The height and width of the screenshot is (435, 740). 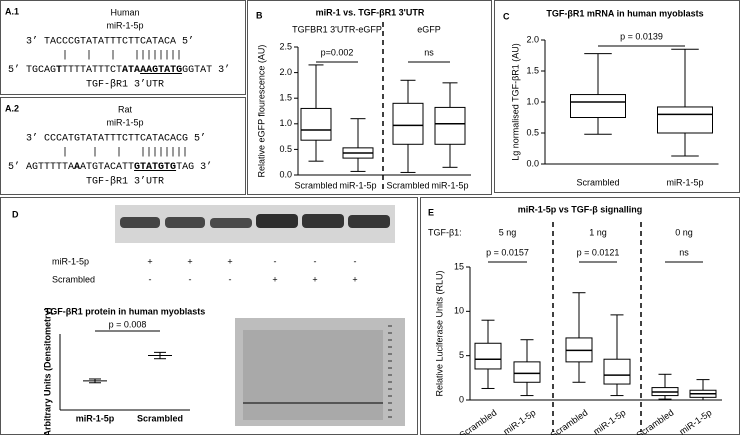 I want to click on sequence-segment: A, so click(x=77, y=167).